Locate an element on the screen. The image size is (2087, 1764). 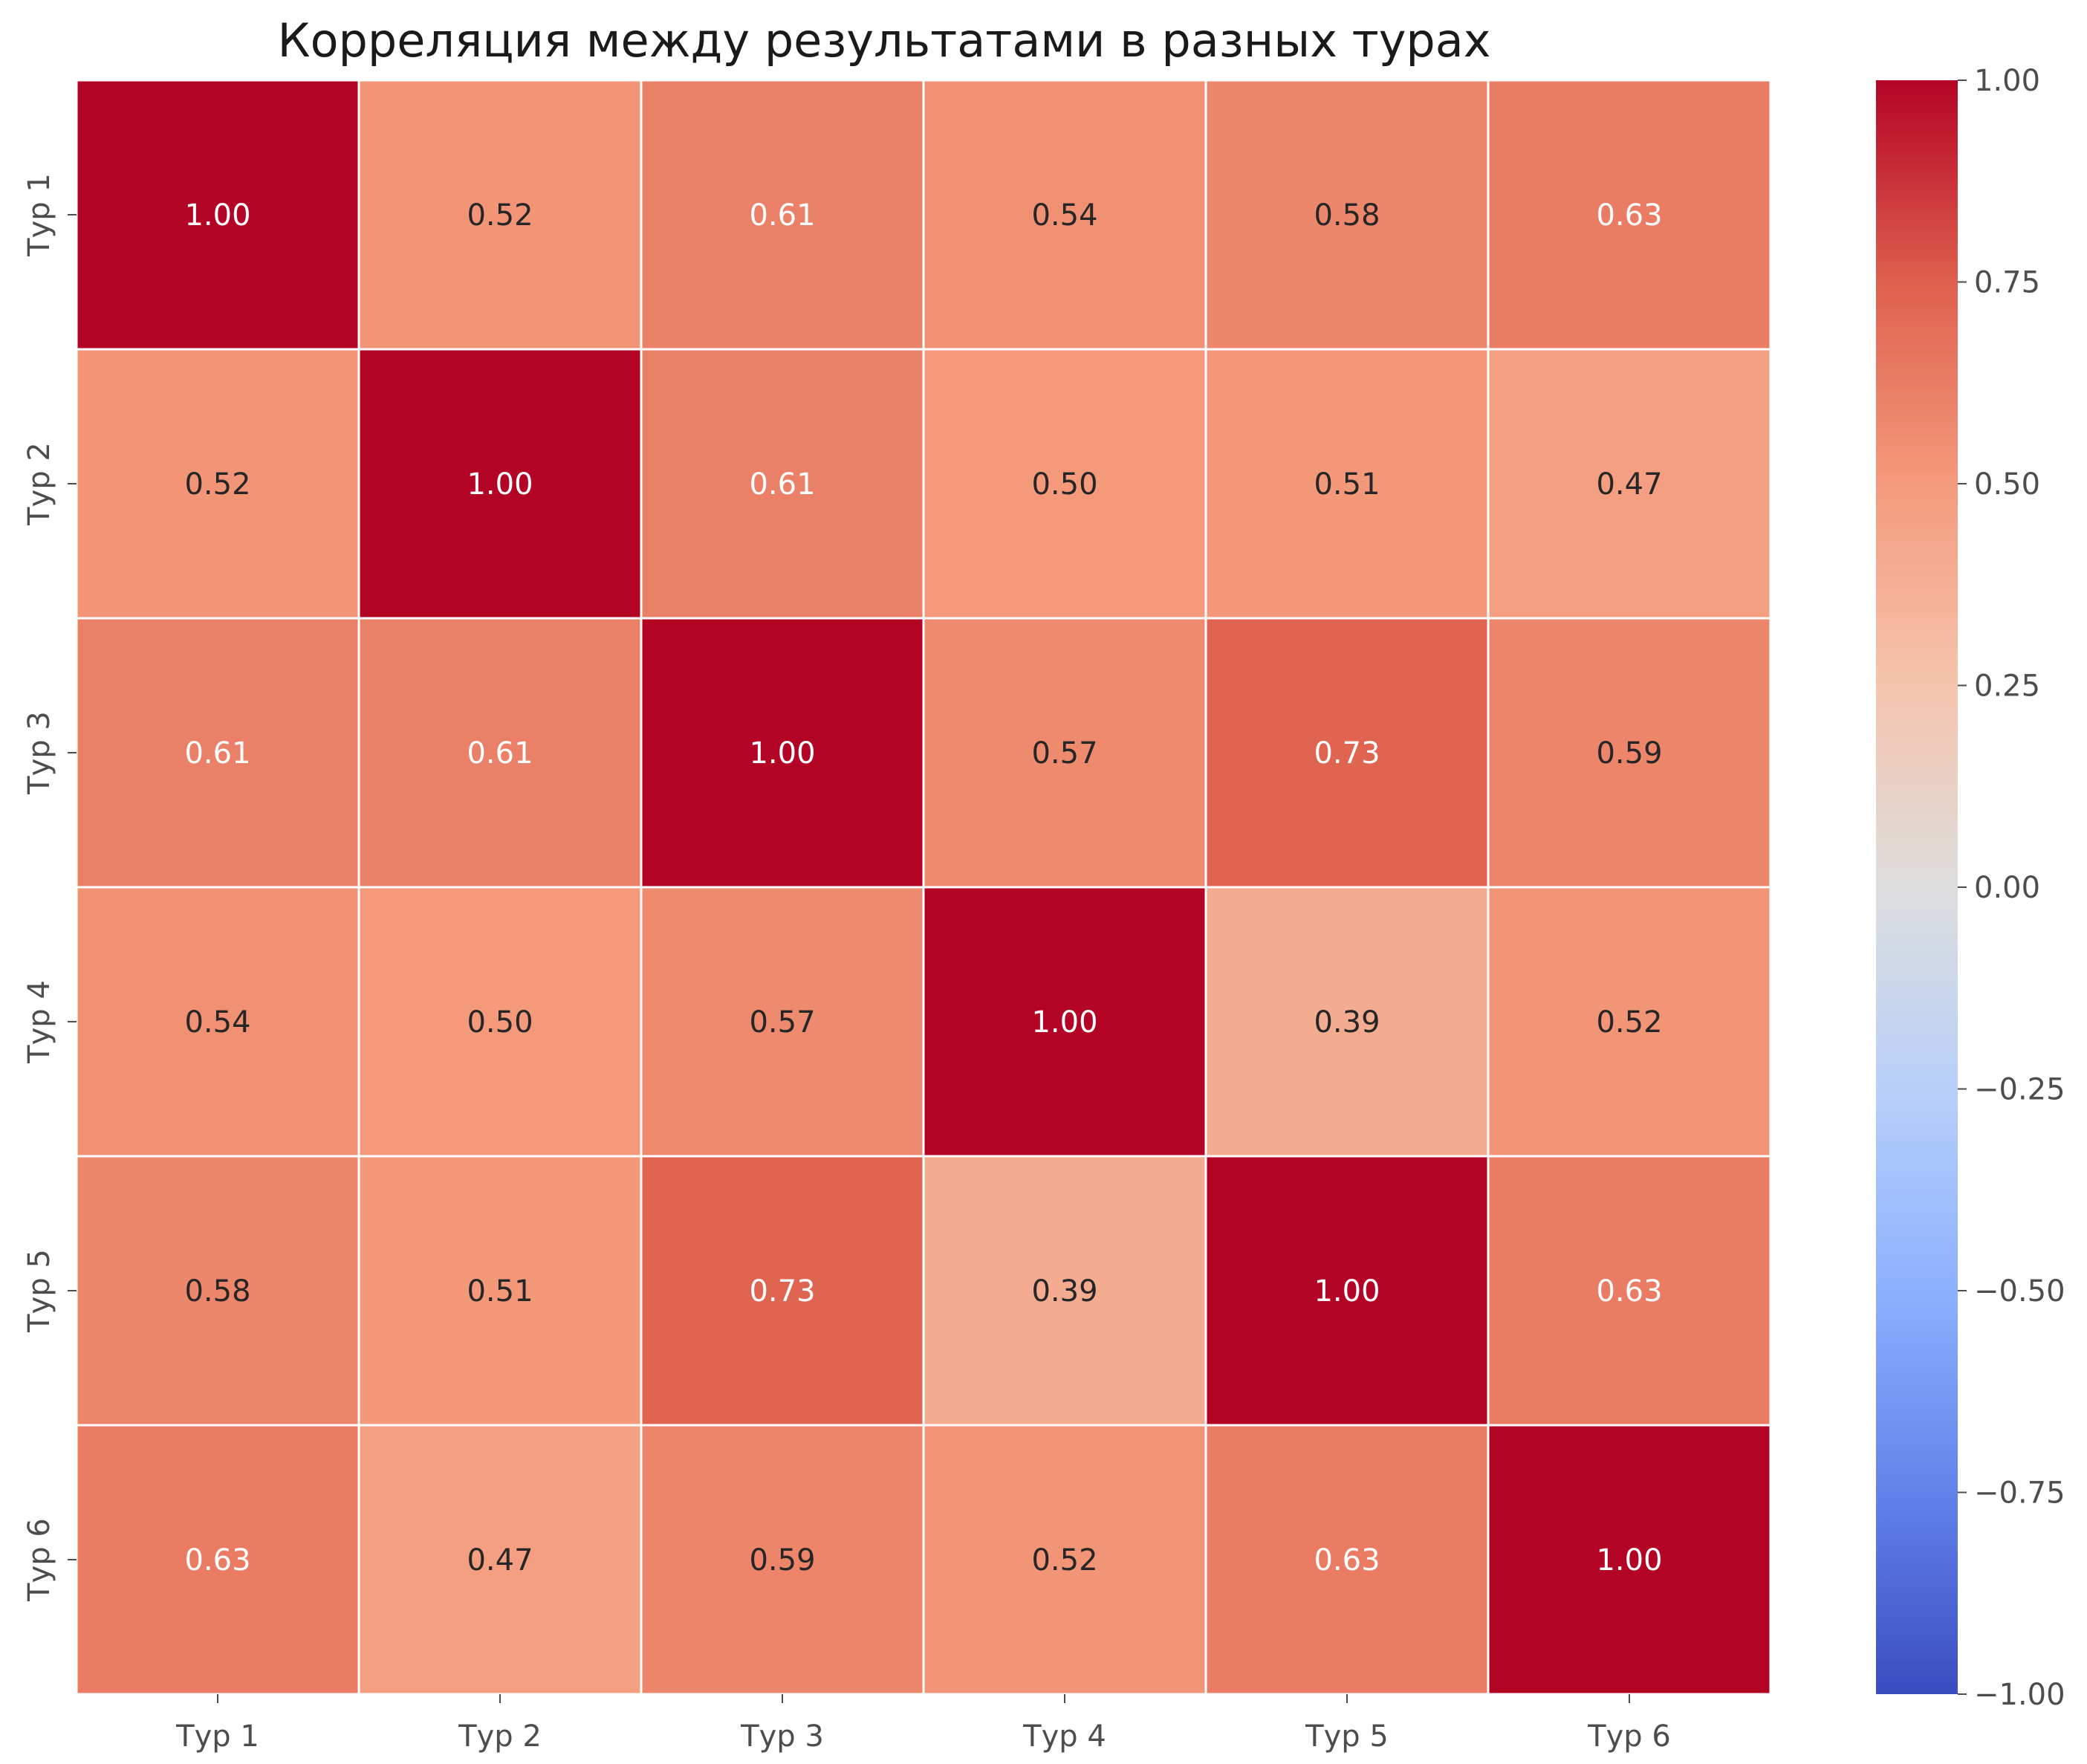
heatmap-cell-r2-c6 is located at coordinates (1630, 484).